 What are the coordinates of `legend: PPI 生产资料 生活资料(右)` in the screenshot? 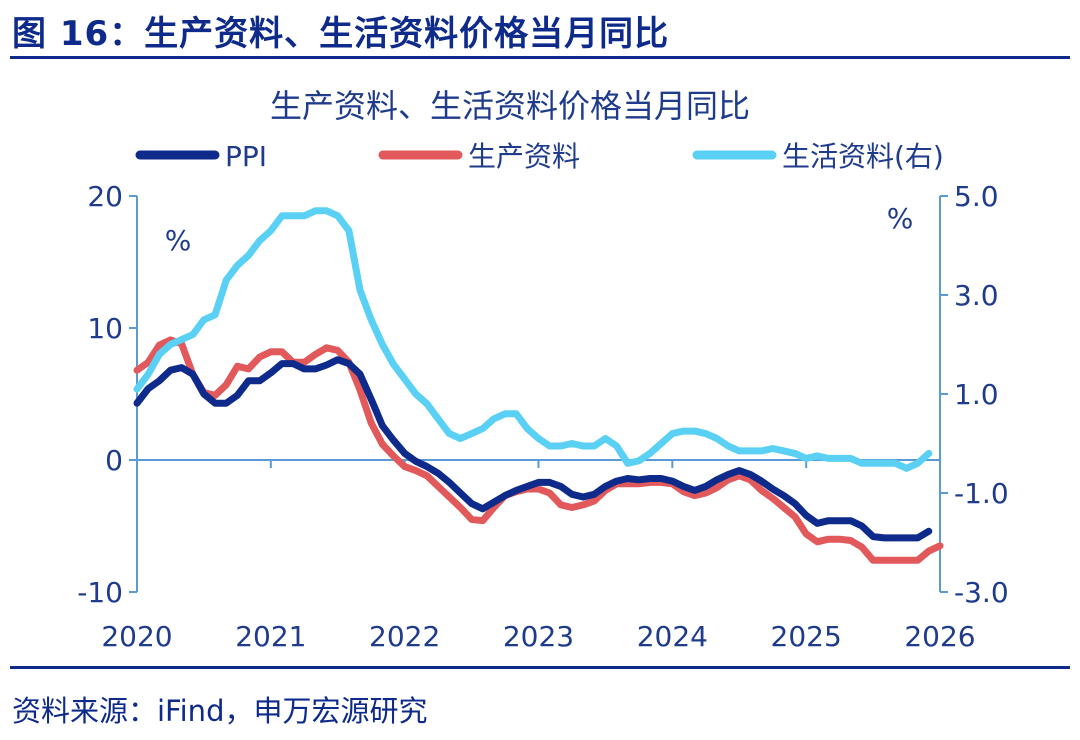 It's located at (539, 156).